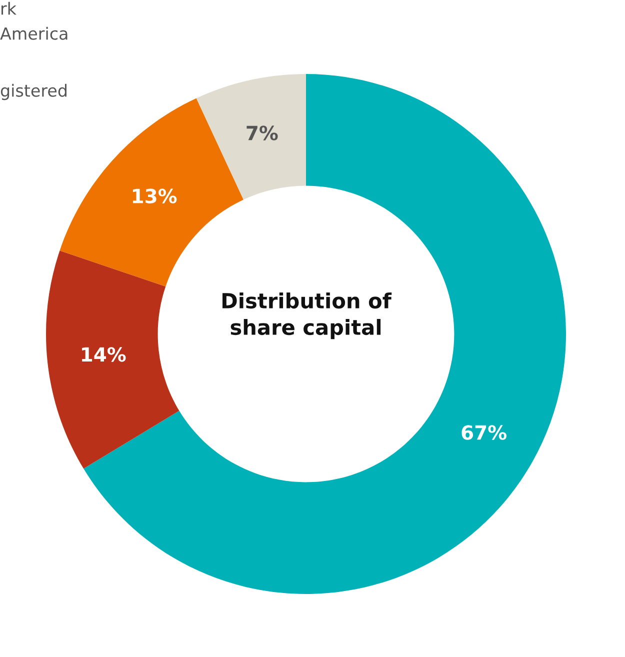  I want to click on text: gistered, so click(33, 92).